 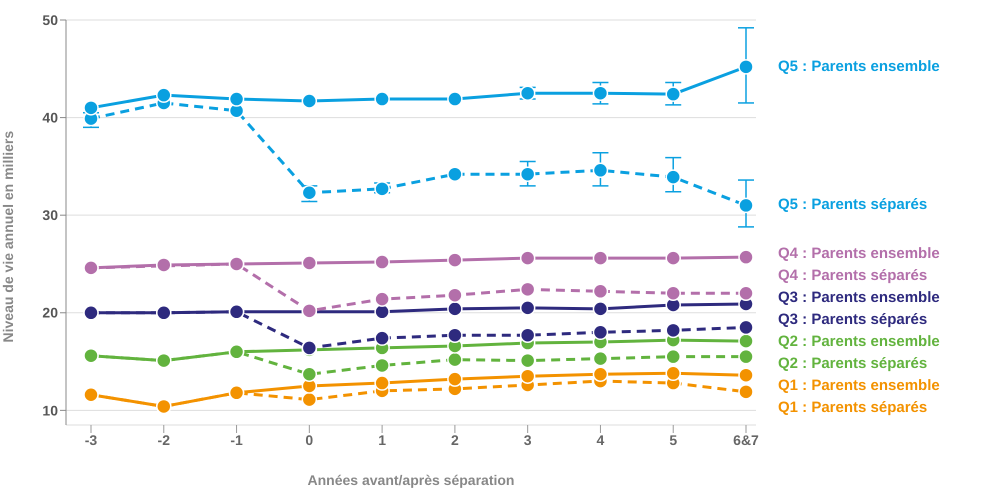 I want to click on x-axis-title: Années avant/après séparation, so click(x=411, y=480).